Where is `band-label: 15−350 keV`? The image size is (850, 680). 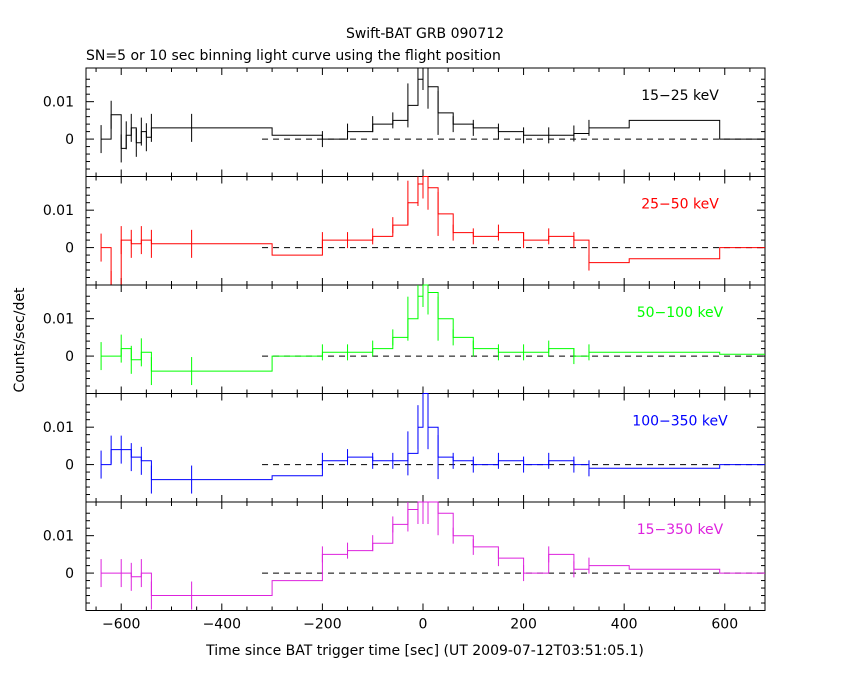
band-label: 15−350 keV is located at coordinates (680, 530).